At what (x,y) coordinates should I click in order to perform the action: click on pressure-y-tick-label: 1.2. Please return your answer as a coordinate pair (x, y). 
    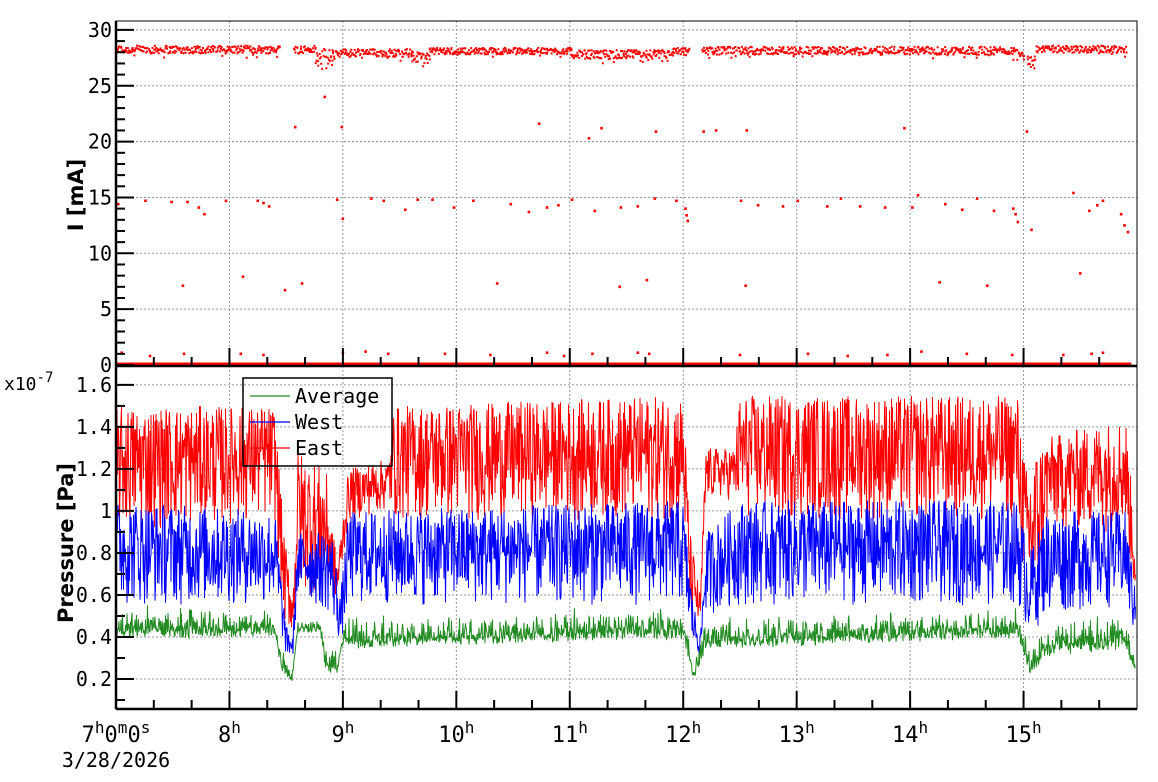
    Looking at the image, I should click on (94, 469).